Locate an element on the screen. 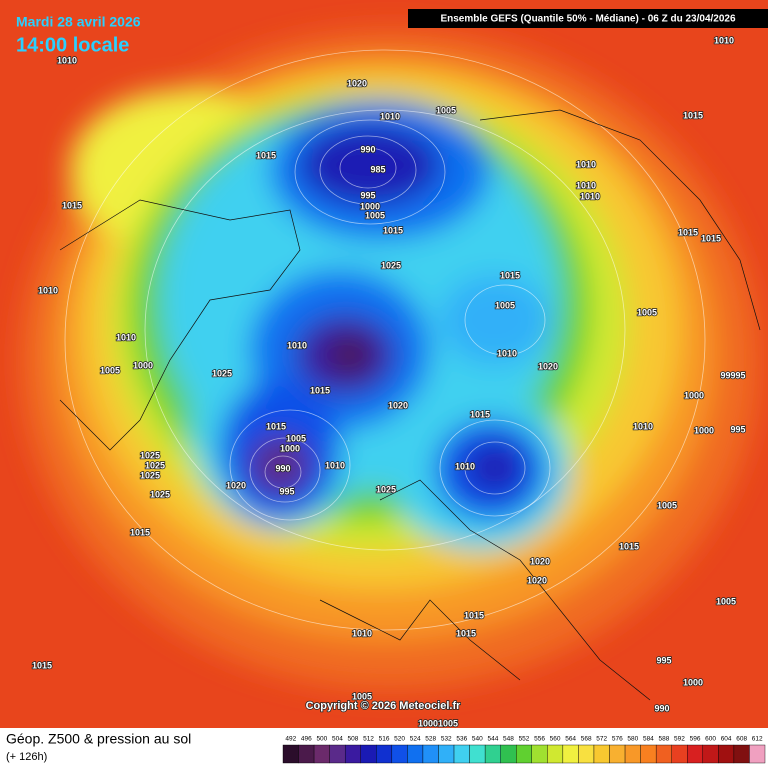  scale-label: 604 is located at coordinates (726, 739).